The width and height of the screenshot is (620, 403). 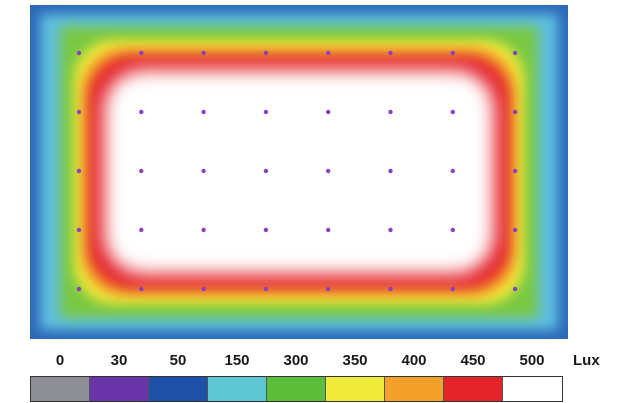 What do you see at coordinates (237, 360) in the screenshot?
I see `legend-value: 150` at bounding box center [237, 360].